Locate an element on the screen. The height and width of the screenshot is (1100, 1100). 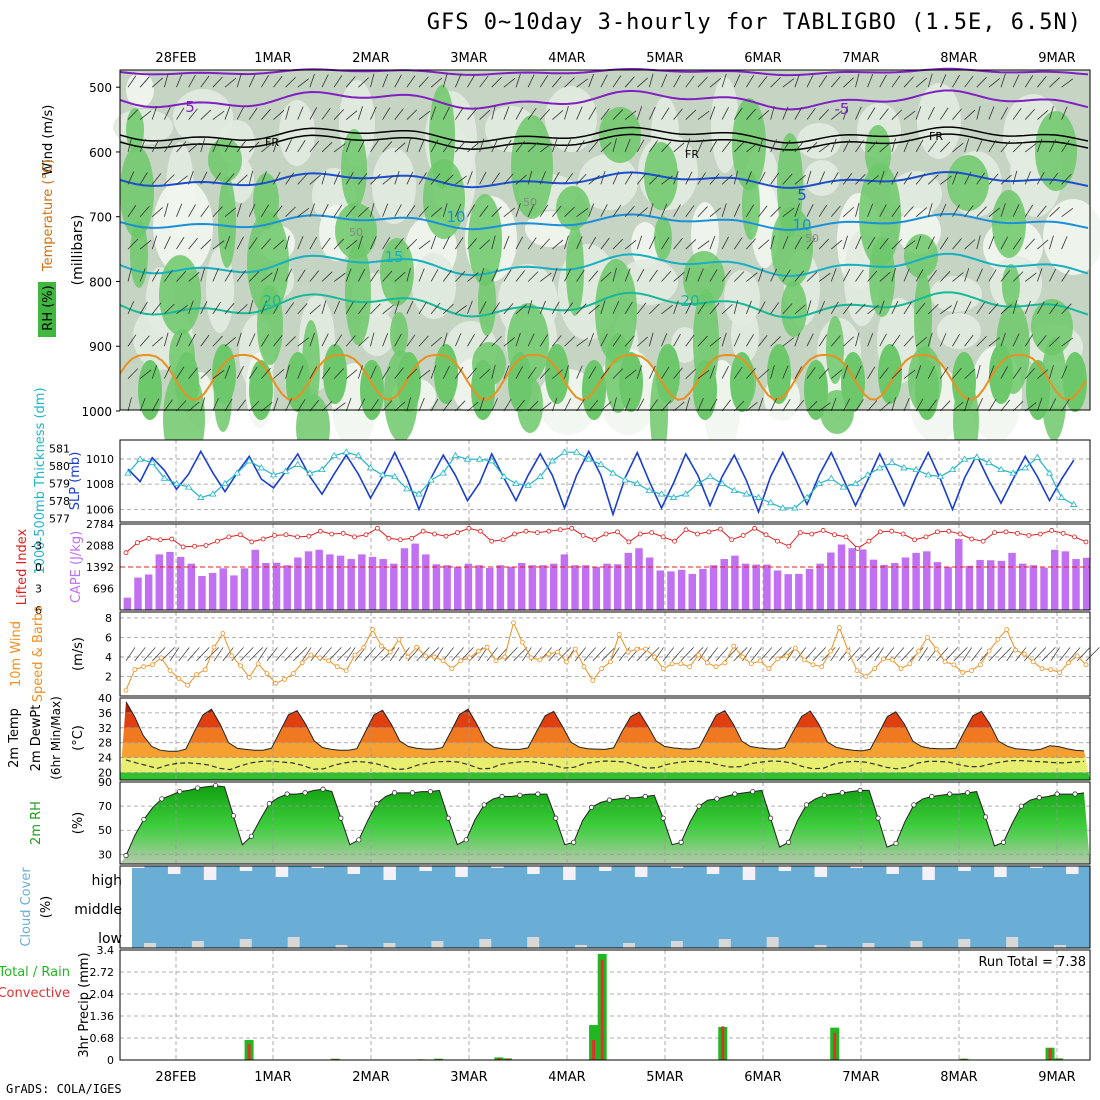
cloud-cover-bg is located at coordinates (611, 907).